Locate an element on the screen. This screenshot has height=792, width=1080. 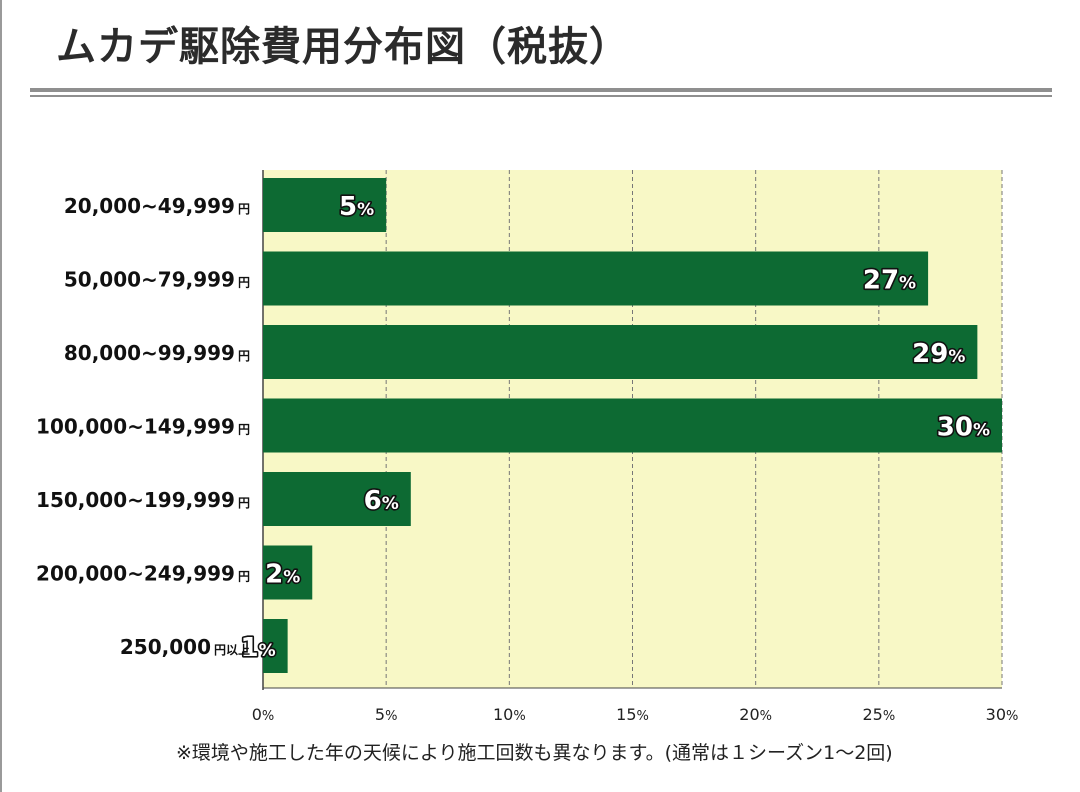
data-label-3: 30% is located at coordinates (963, 428).